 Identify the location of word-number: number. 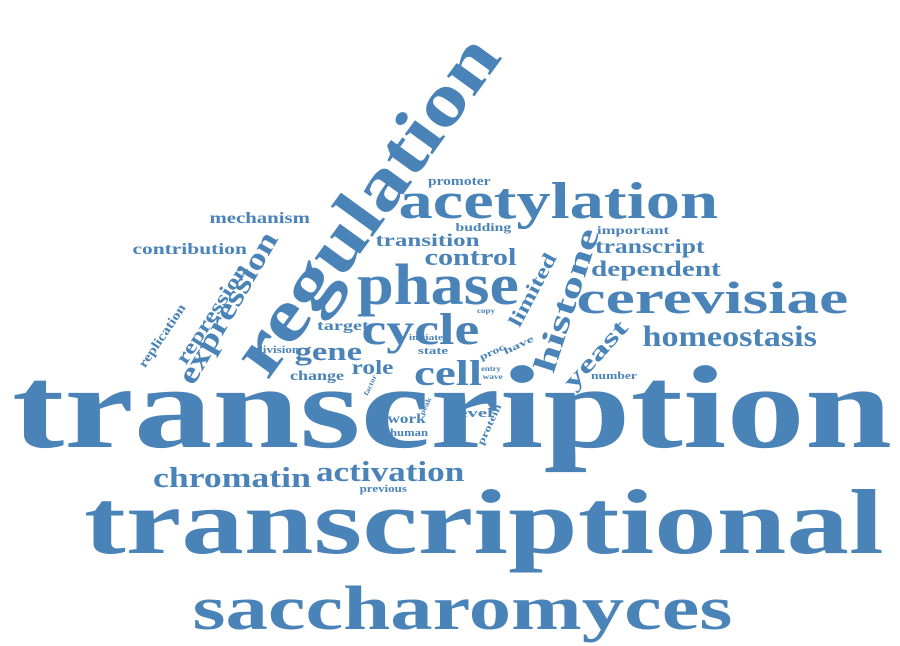
(614, 376).